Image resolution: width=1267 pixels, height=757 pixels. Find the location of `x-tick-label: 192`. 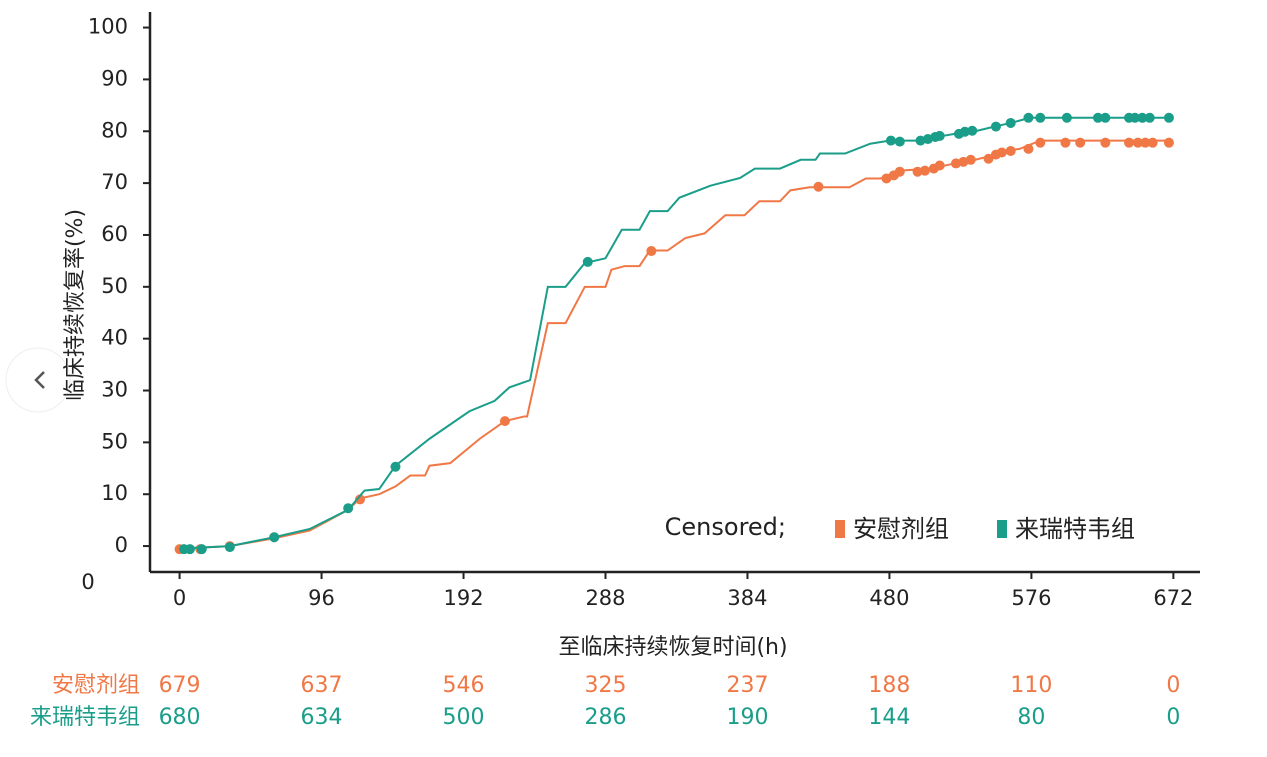

x-tick-label: 192 is located at coordinates (463, 598).